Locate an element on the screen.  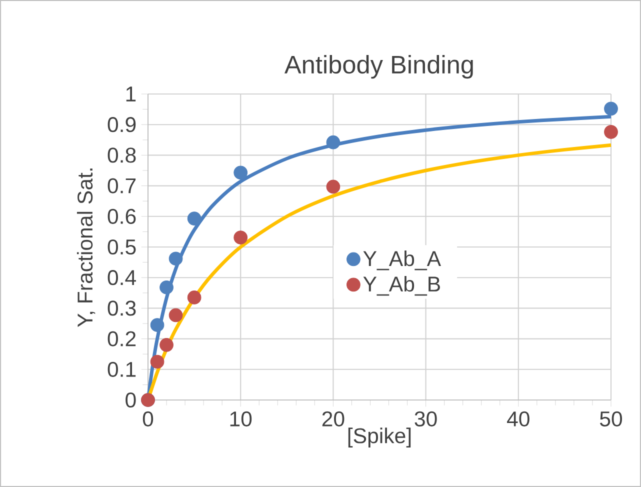
y-tick-label: 0.1 is located at coordinates (122, 369).